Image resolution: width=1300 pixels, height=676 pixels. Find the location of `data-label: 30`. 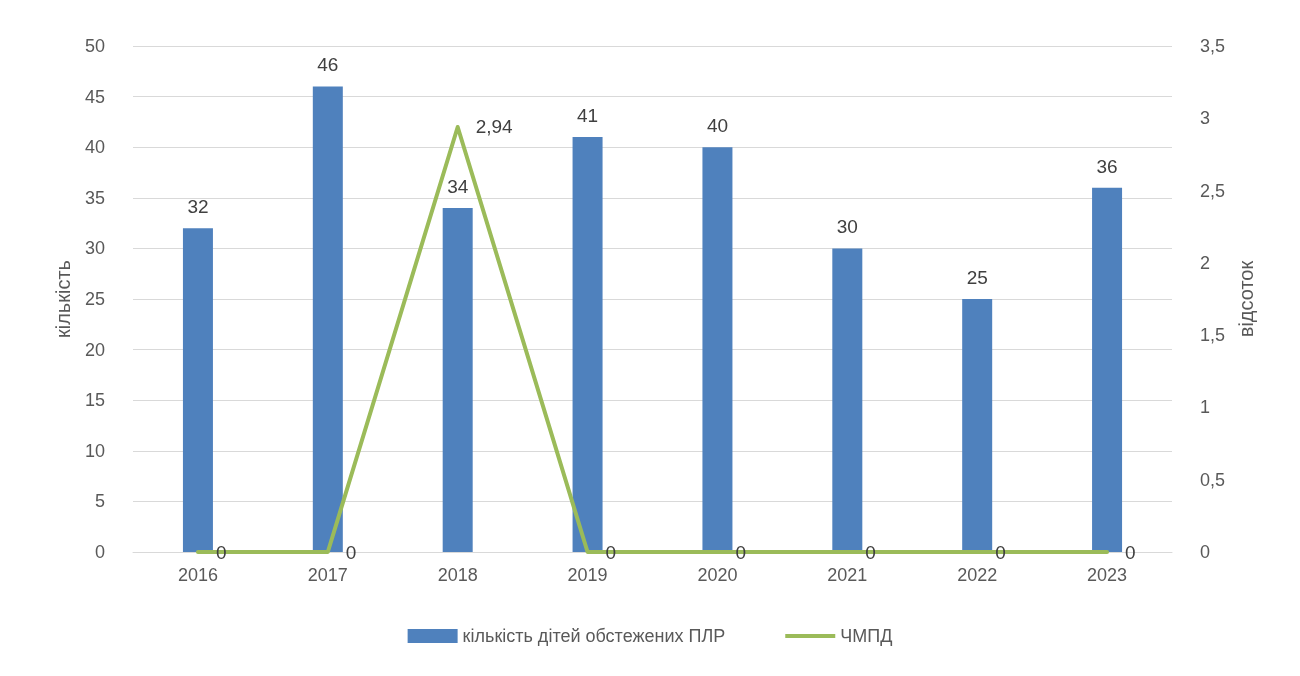

data-label: 30 is located at coordinates (847, 227).